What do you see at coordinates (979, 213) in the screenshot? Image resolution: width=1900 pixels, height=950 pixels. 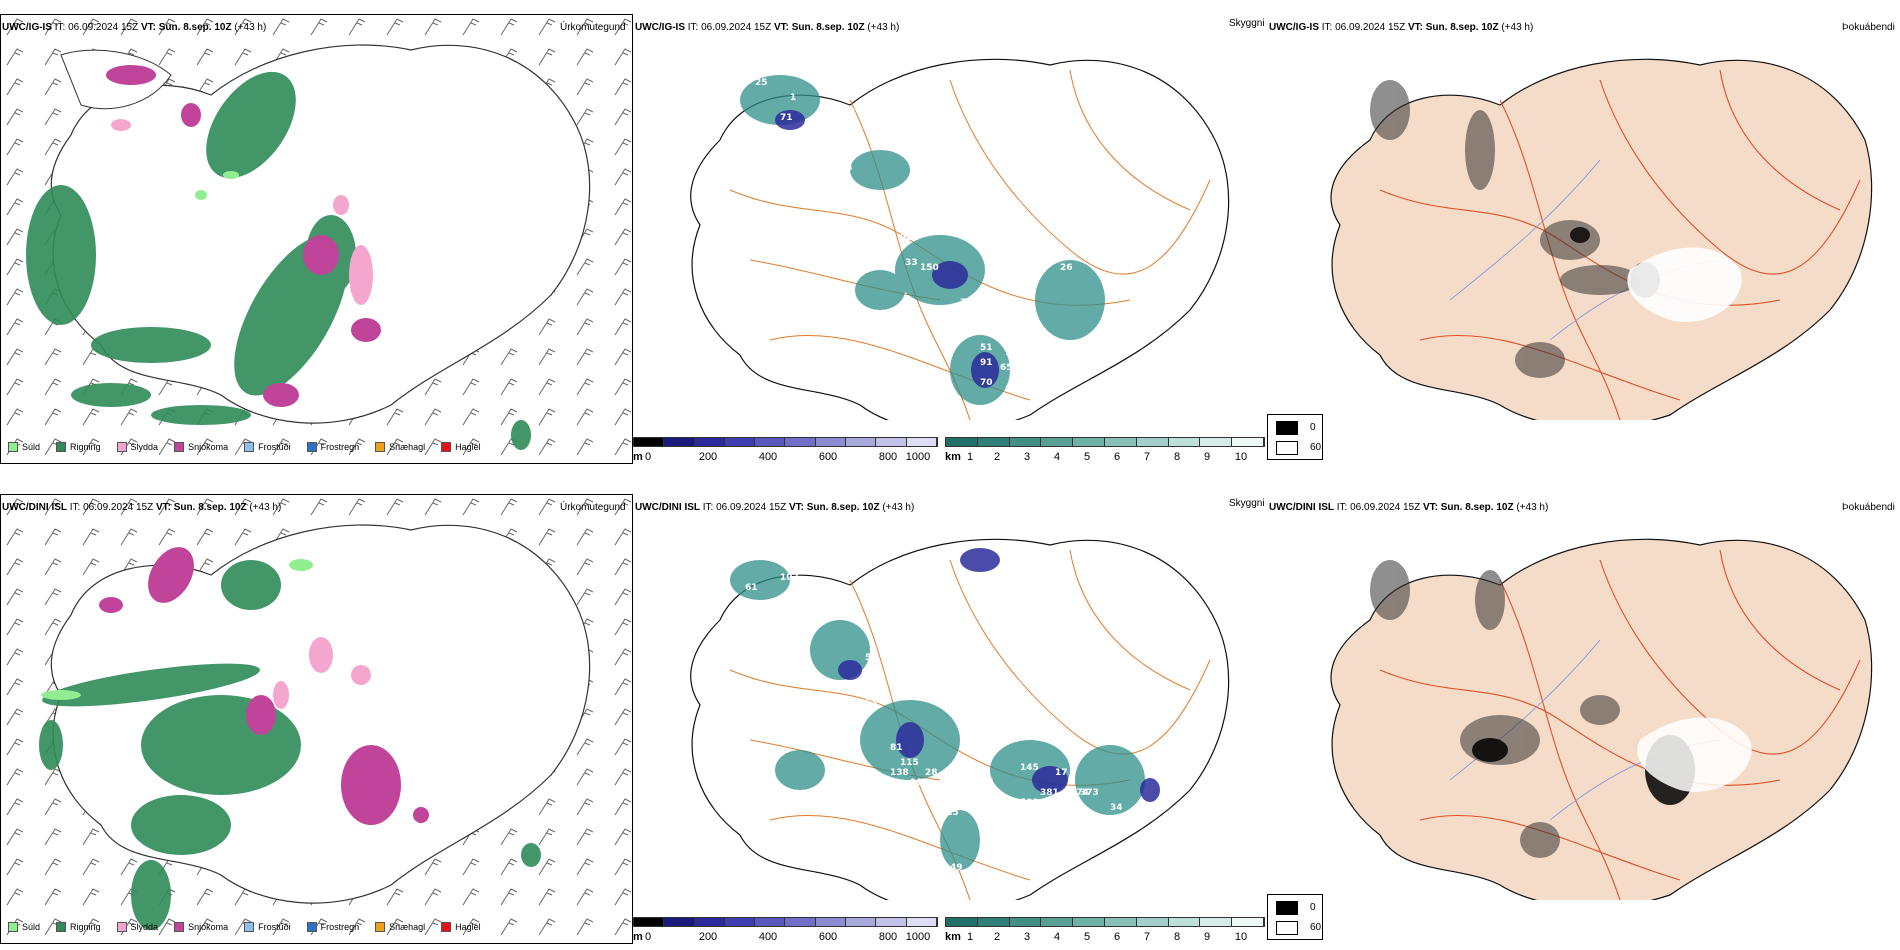 I see `cloud-number-label: 158` at bounding box center [979, 213].